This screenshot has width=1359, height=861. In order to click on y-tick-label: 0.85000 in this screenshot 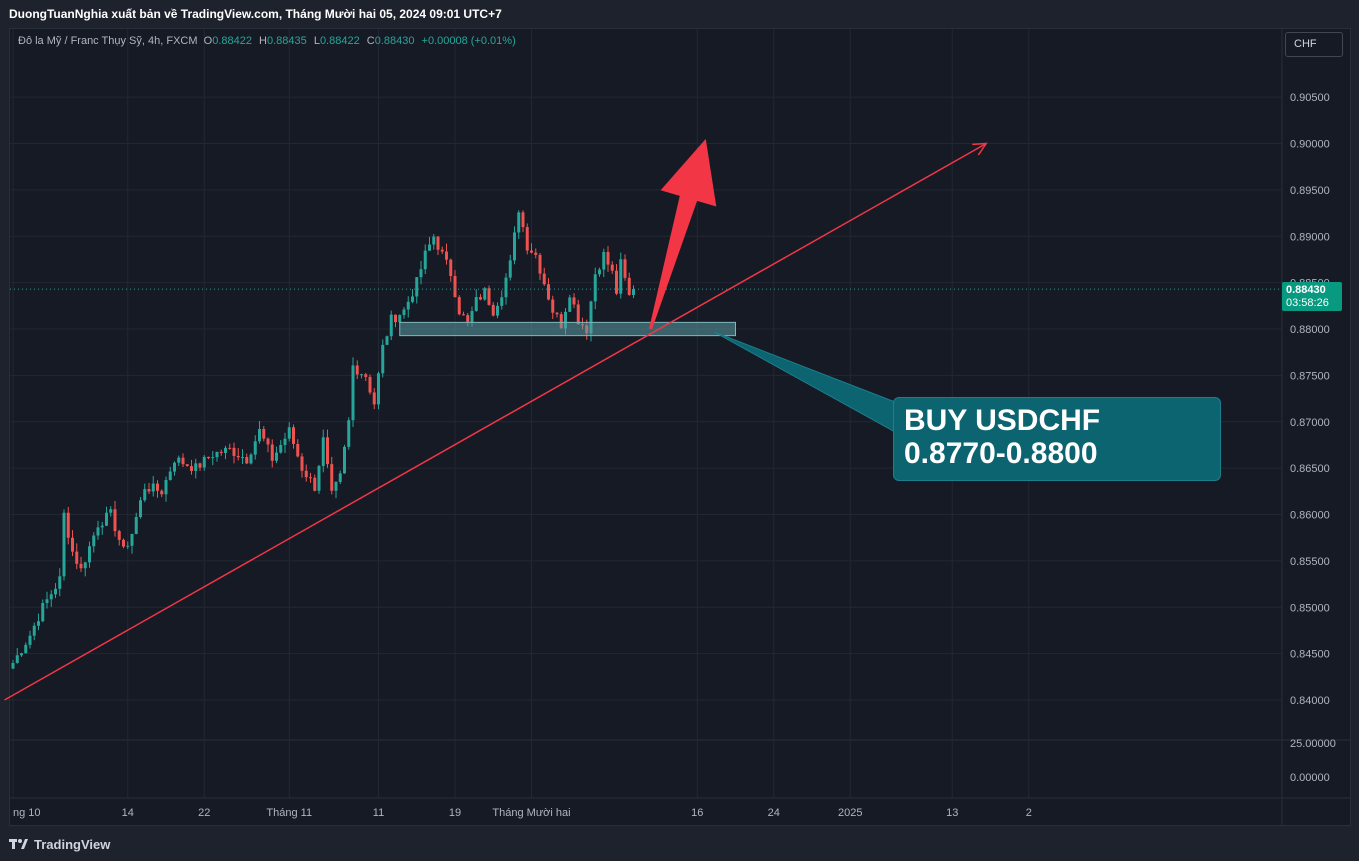, I will do `click(1310, 608)`.